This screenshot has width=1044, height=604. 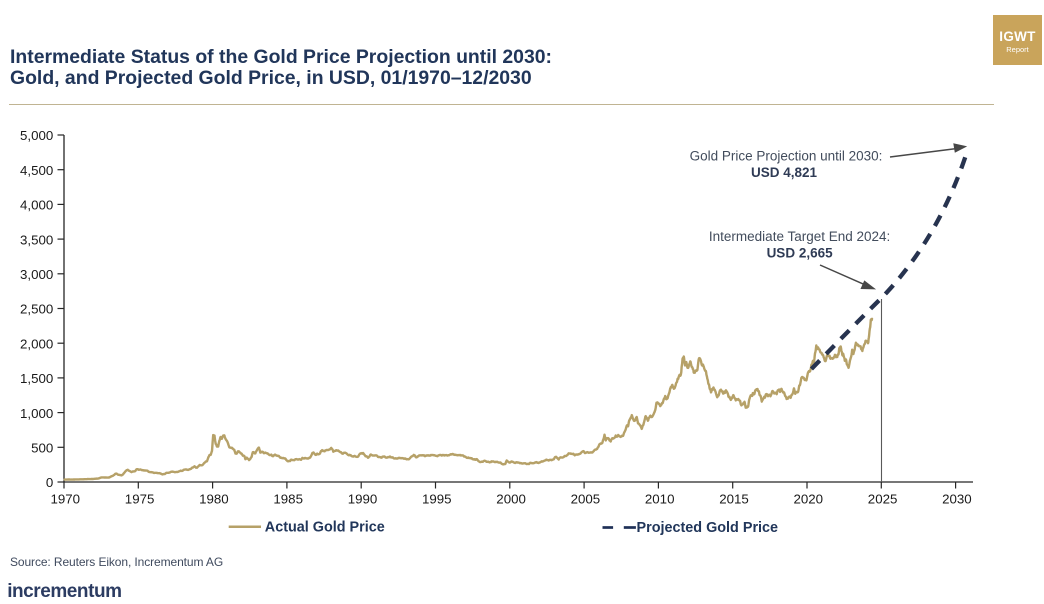 I want to click on svg-text: 1,500, so click(x=36, y=378).